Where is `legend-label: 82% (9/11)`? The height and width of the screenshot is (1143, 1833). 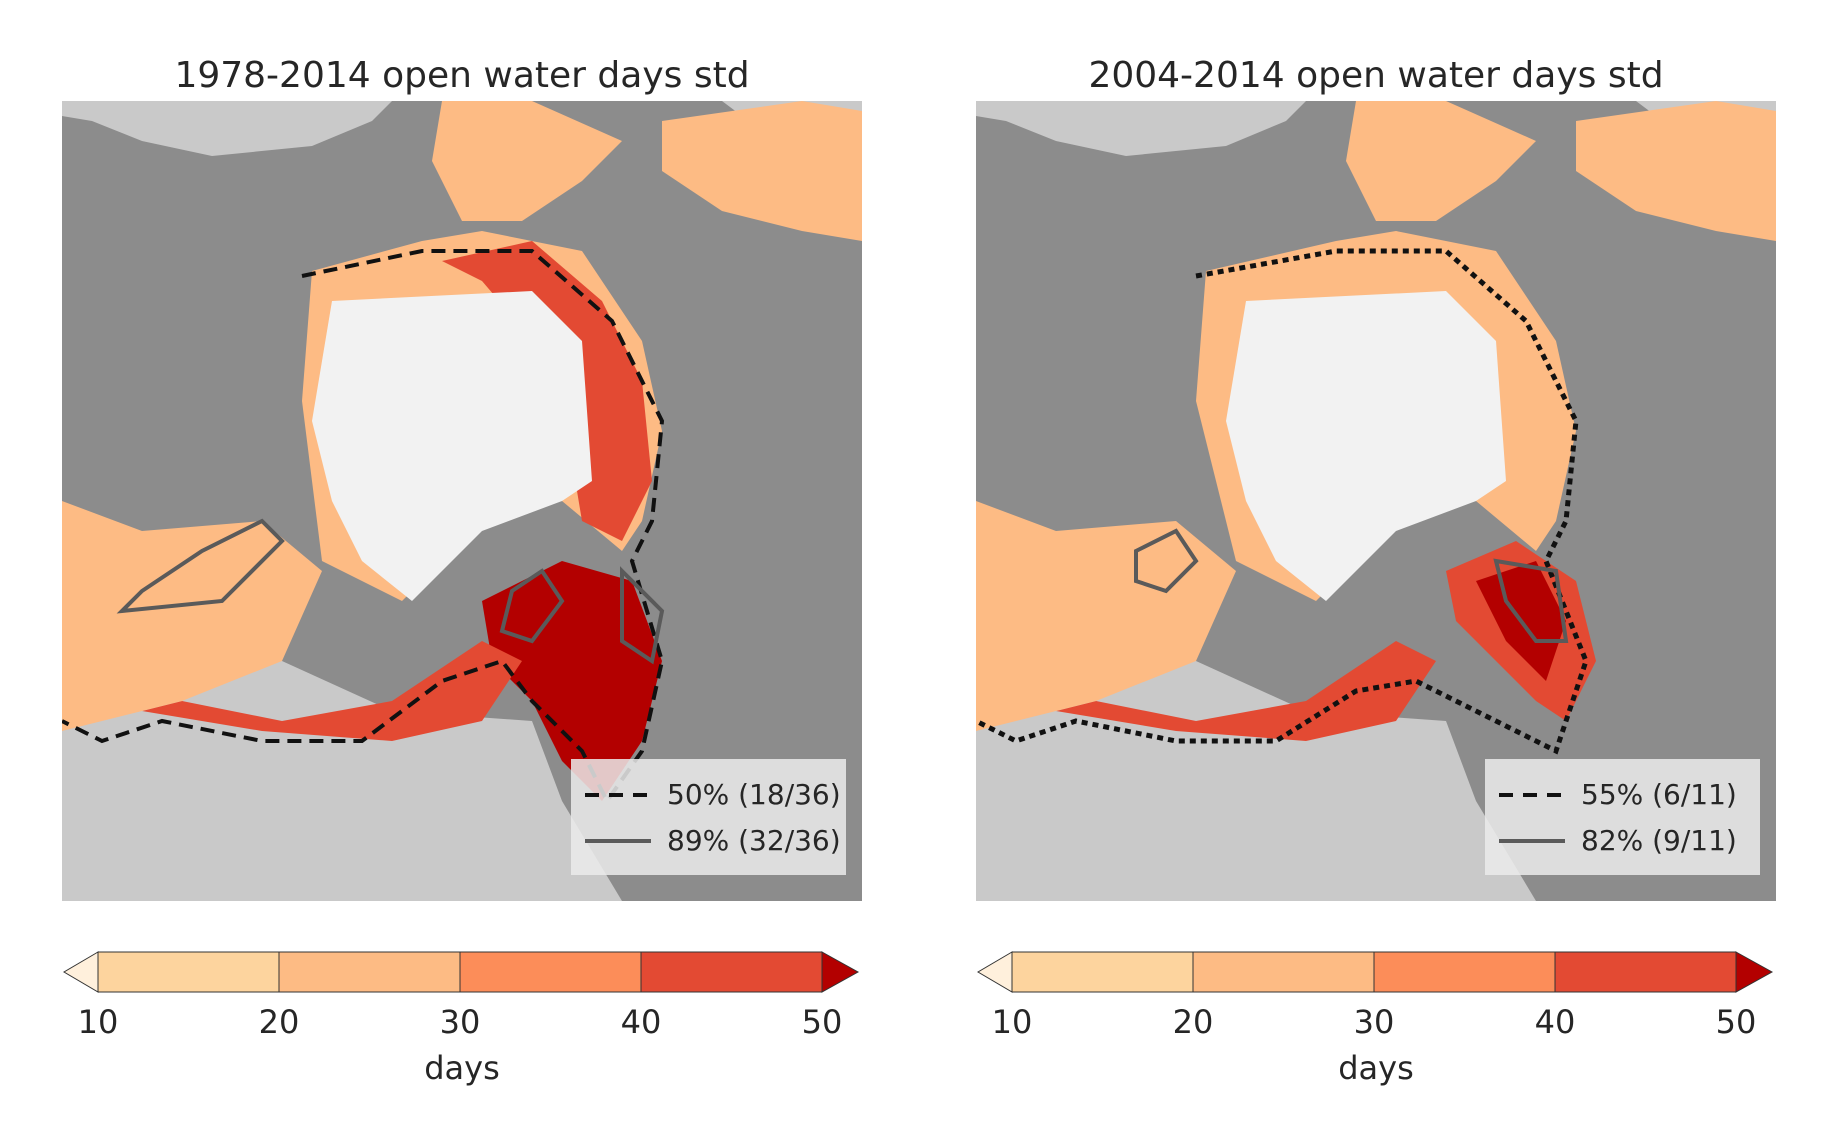 legend-label: 82% (9/11) is located at coordinates (1659, 840).